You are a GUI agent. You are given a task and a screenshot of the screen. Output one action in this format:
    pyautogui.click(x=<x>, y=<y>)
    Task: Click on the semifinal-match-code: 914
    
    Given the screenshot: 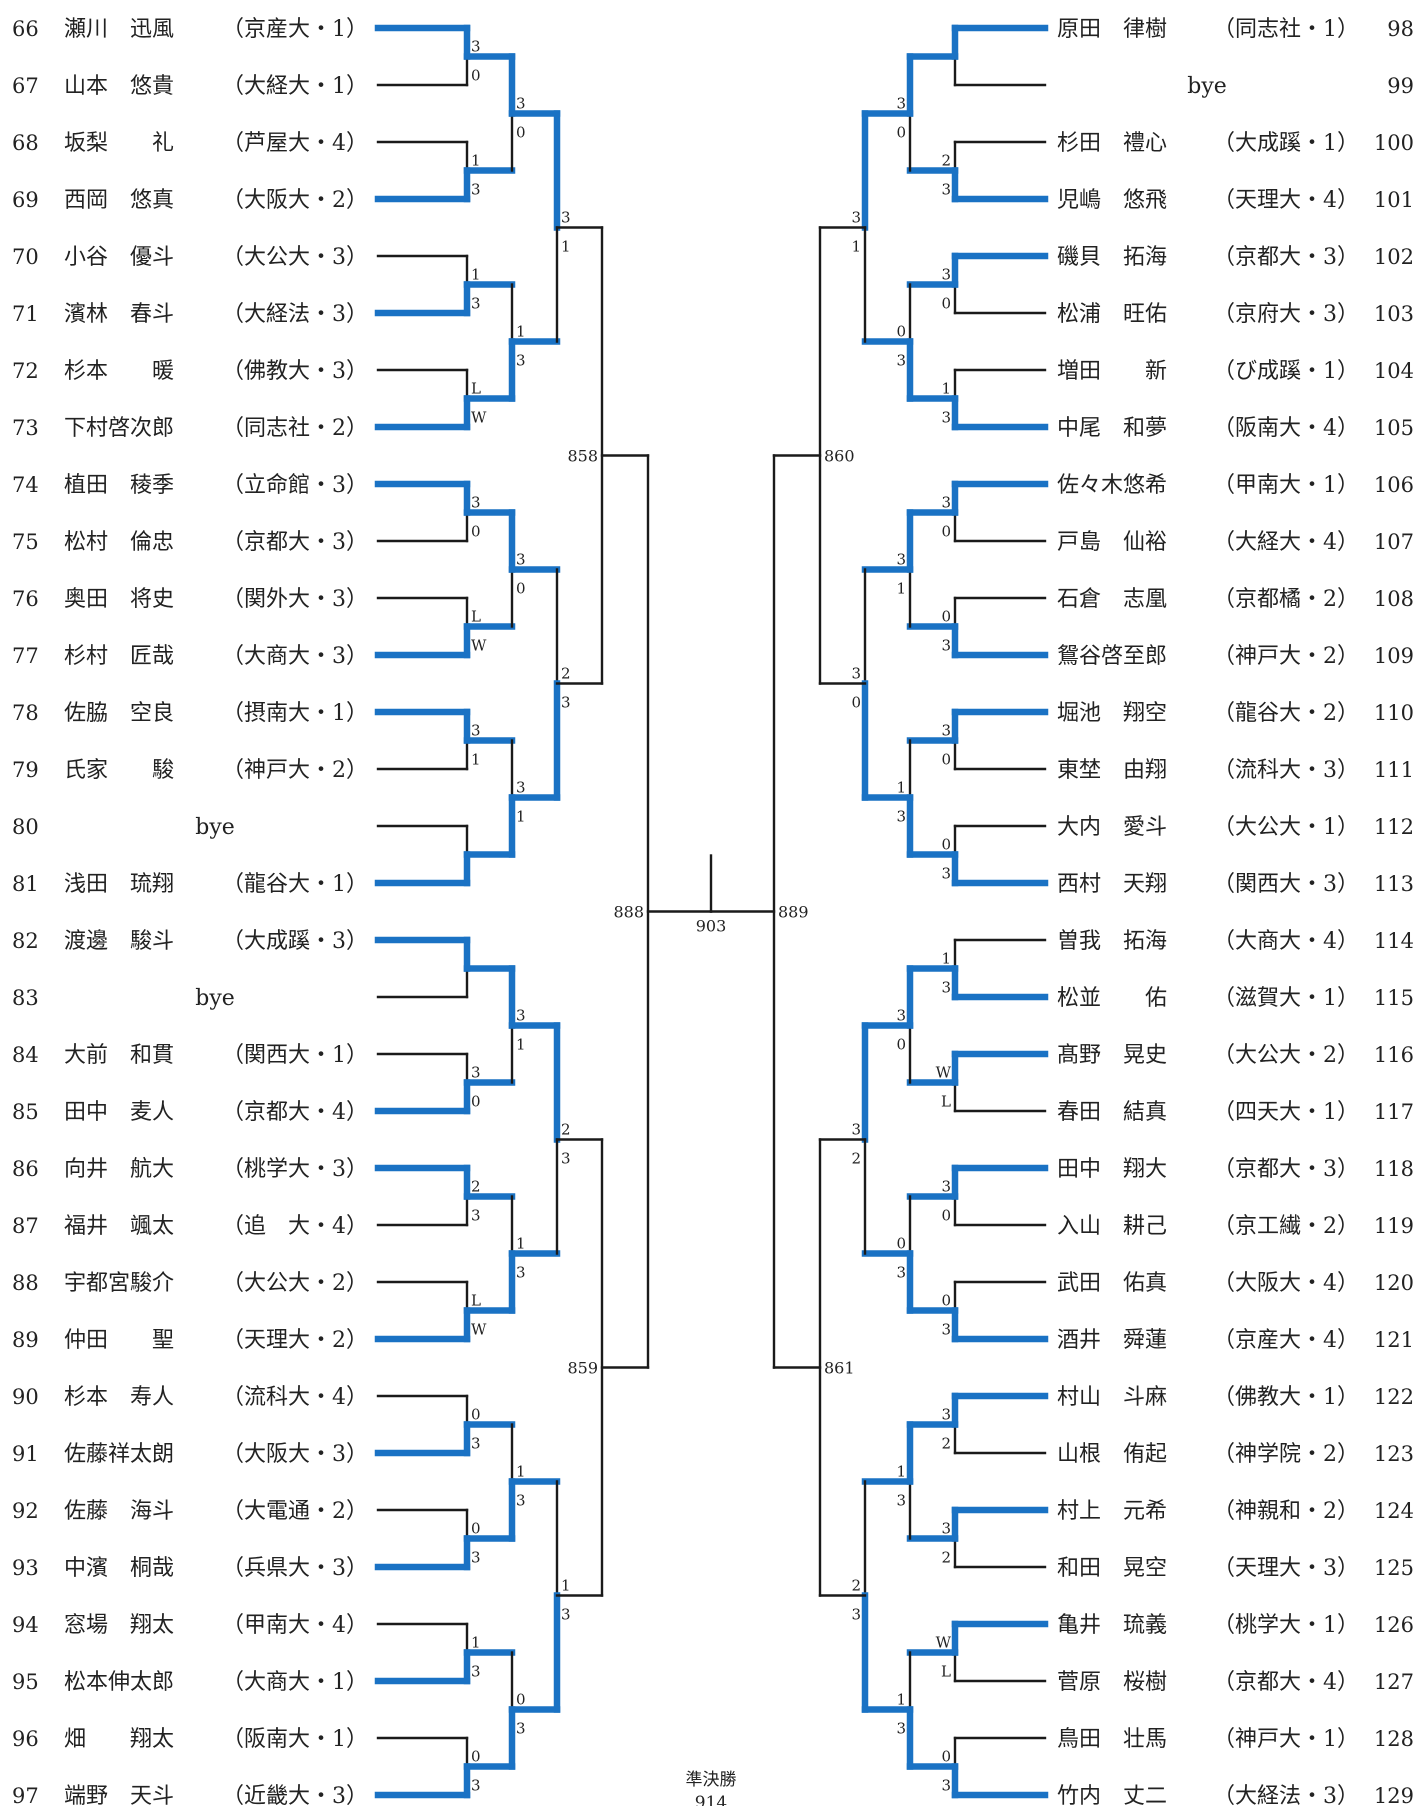 What is the action you would take?
    pyautogui.click(x=711, y=1799)
    